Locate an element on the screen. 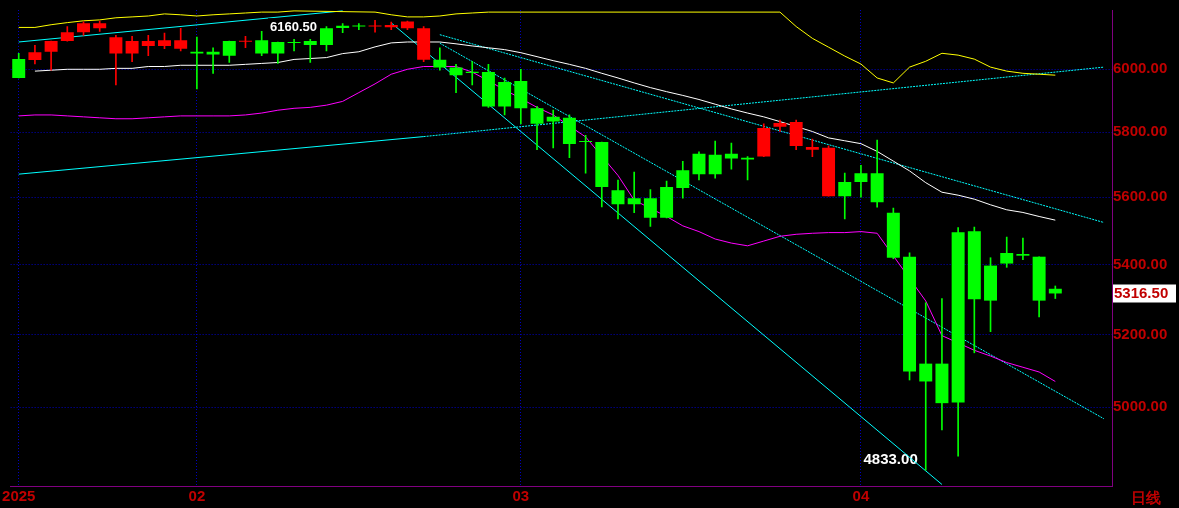  x-tick-label: 02 is located at coordinates (197, 496).